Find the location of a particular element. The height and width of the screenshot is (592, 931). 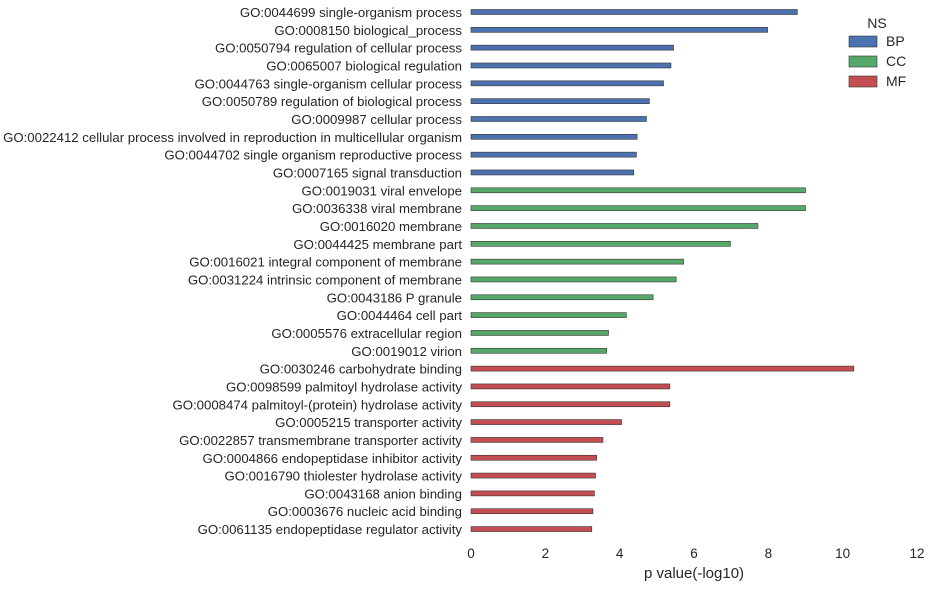

category-label: GO:0044699 single-organism process is located at coordinates (351, 12).